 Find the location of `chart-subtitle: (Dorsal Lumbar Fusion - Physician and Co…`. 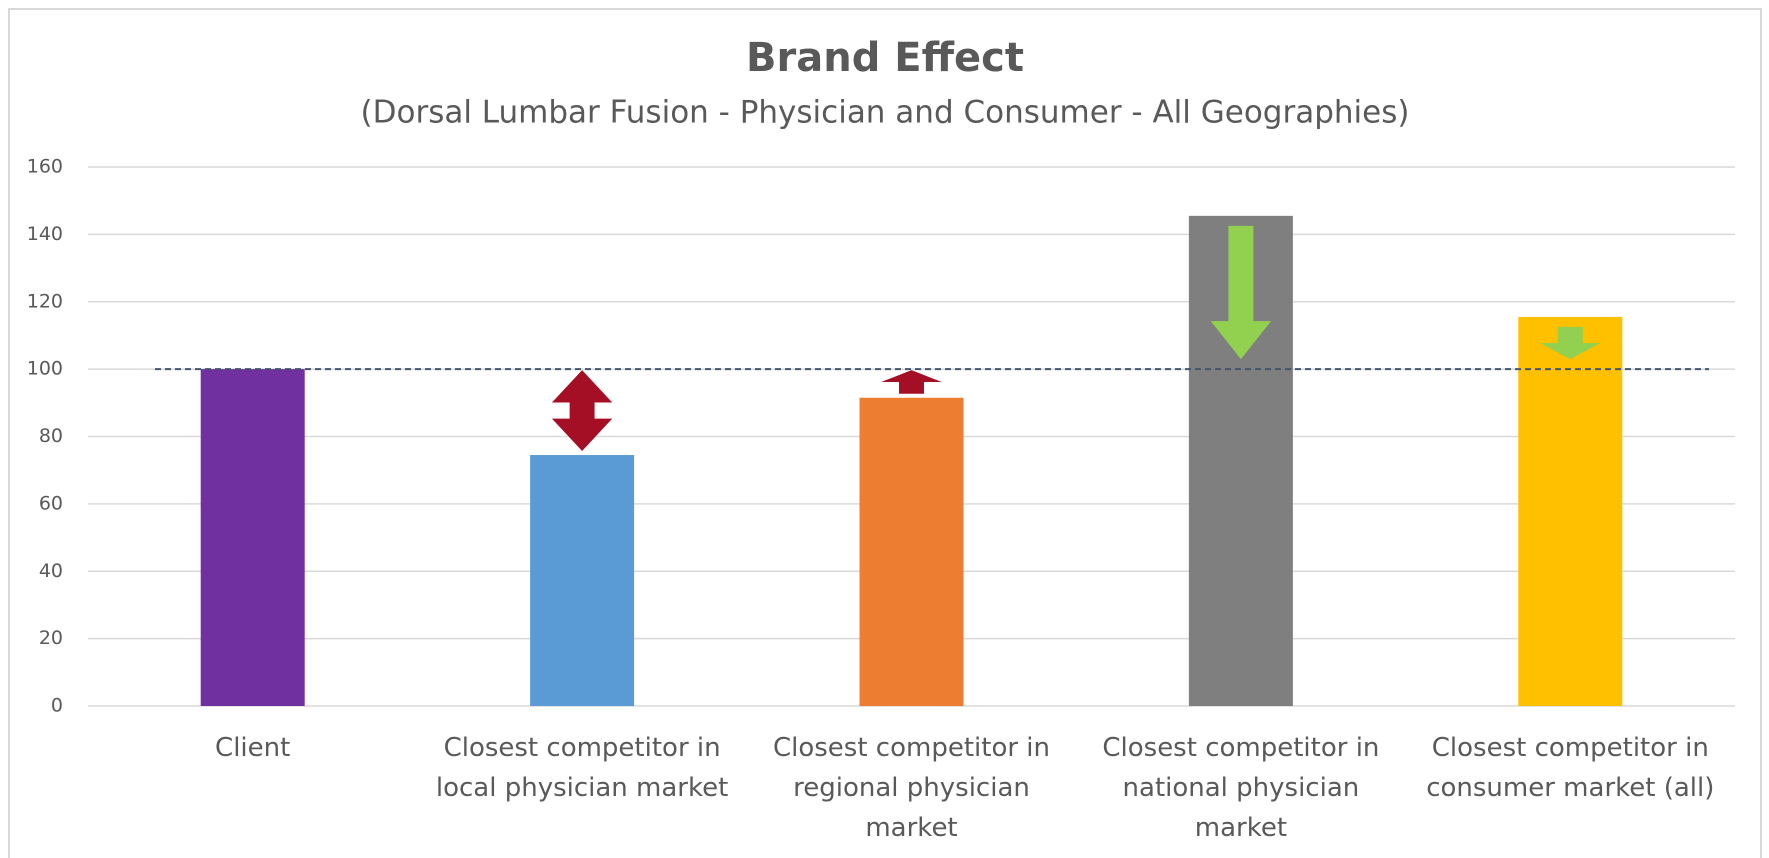

chart-subtitle: (Dorsal Lumbar Fusion - Physician and Co… is located at coordinates (885, 113).